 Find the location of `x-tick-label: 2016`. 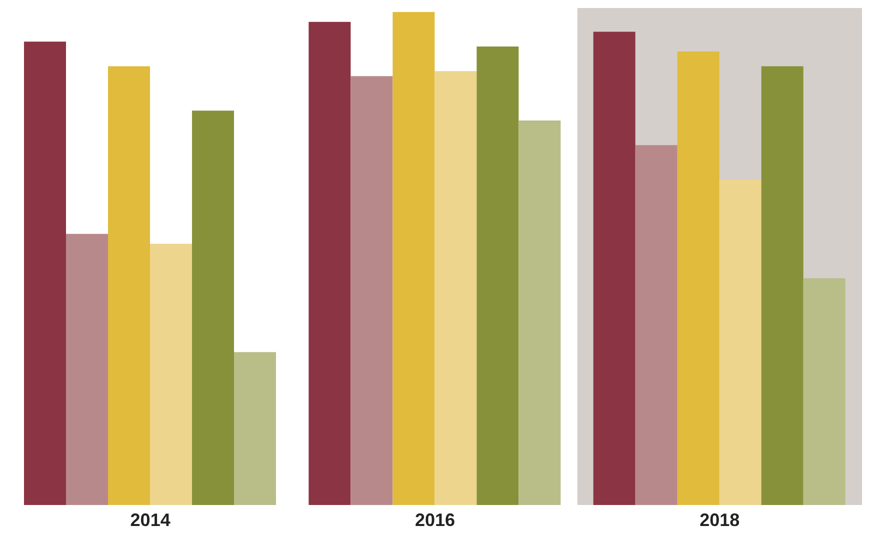

x-tick-label: 2016 is located at coordinates (435, 520).